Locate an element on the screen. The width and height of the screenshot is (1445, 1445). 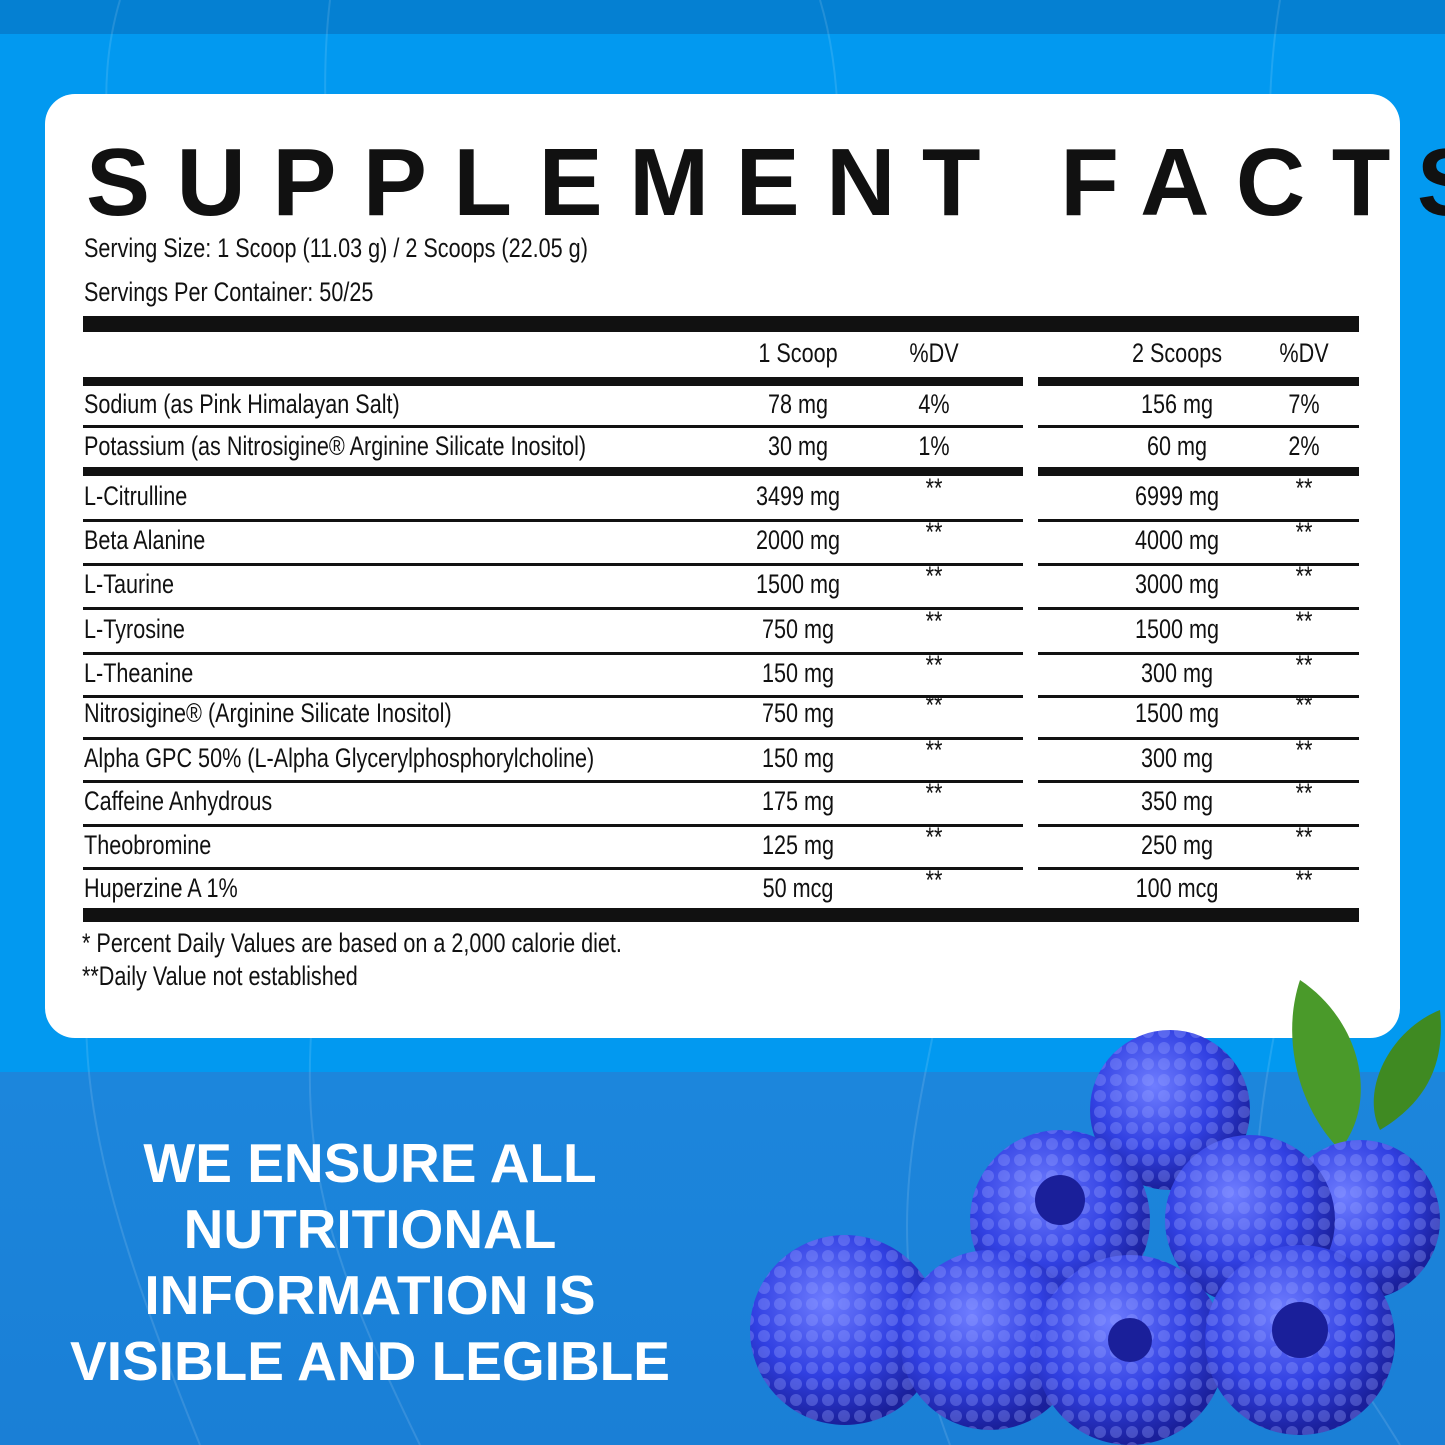
ingredient-name: L-Tyrosine is located at coordinates (134, 629).